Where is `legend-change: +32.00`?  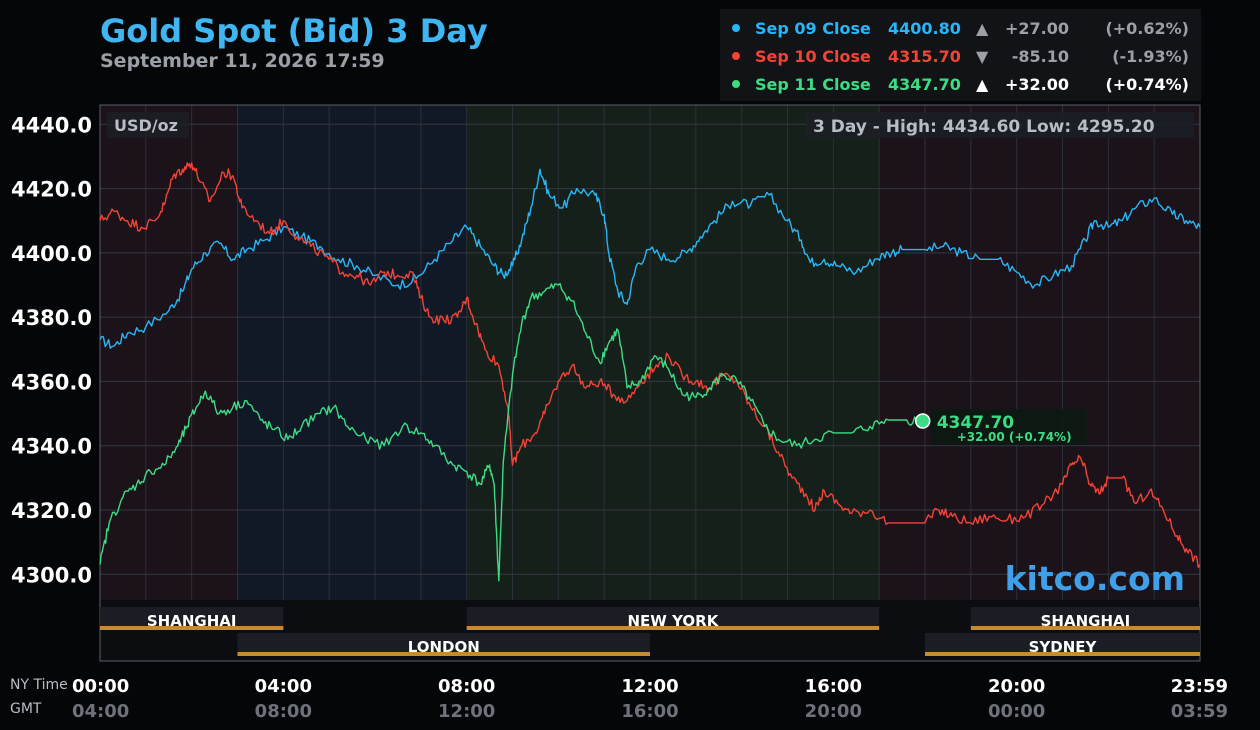
legend-change: +32.00 is located at coordinates (1037, 84).